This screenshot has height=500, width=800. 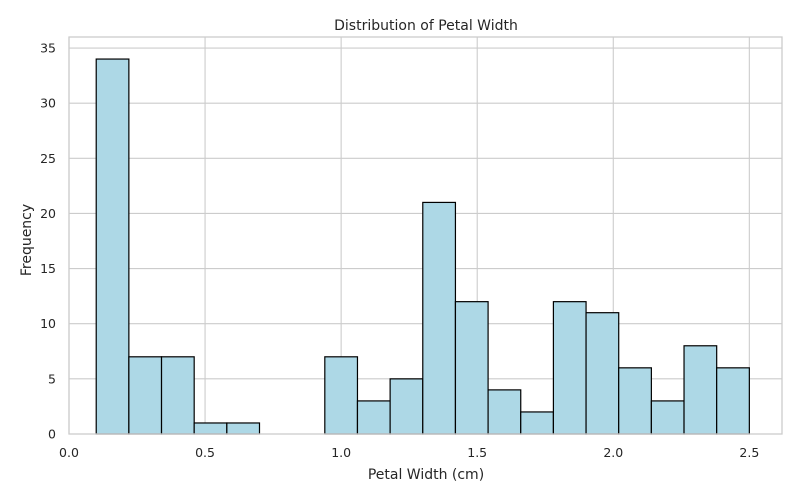 I want to click on y-tick-label: 15, so click(x=48, y=268).